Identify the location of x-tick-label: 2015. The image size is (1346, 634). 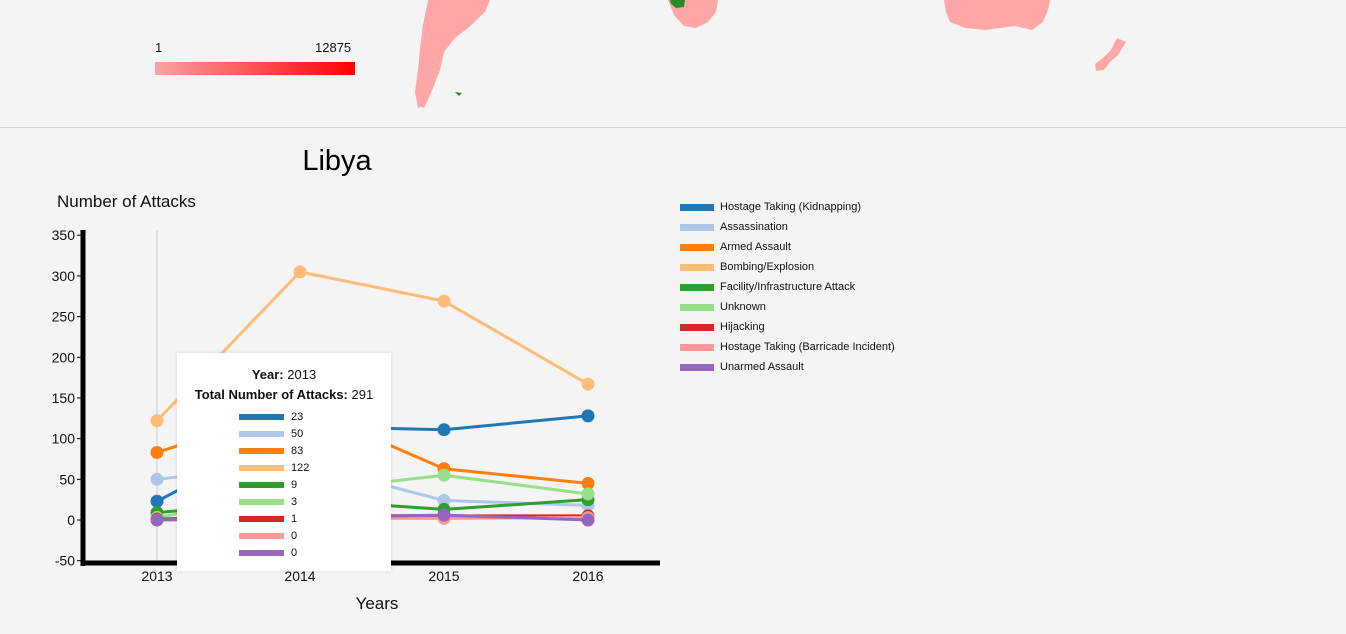
(443, 576).